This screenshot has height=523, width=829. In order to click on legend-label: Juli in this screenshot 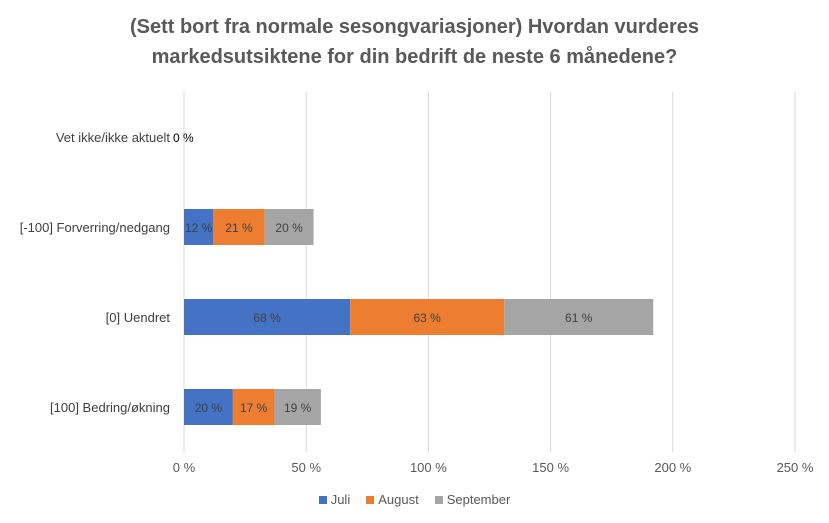, I will do `click(340, 499)`.